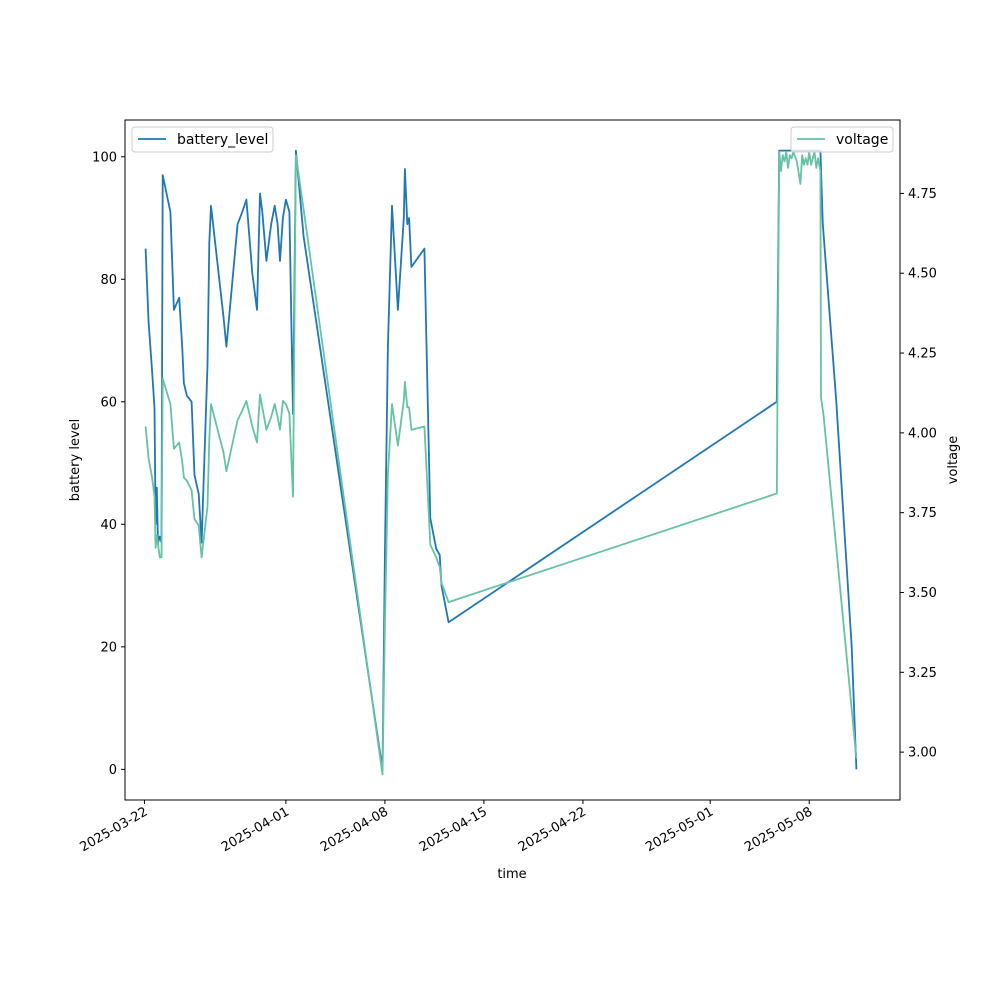 The height and width of the screenshot is (1000, 1000). I want to click on y-right-tick-label: 4.00, so click(922, 433).